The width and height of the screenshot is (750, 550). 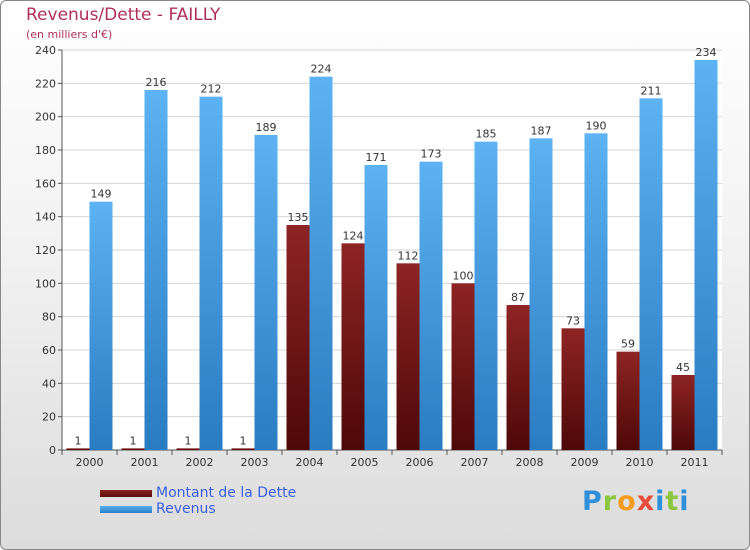 I want to click on data-label: 234, so click(x=706, y=52).